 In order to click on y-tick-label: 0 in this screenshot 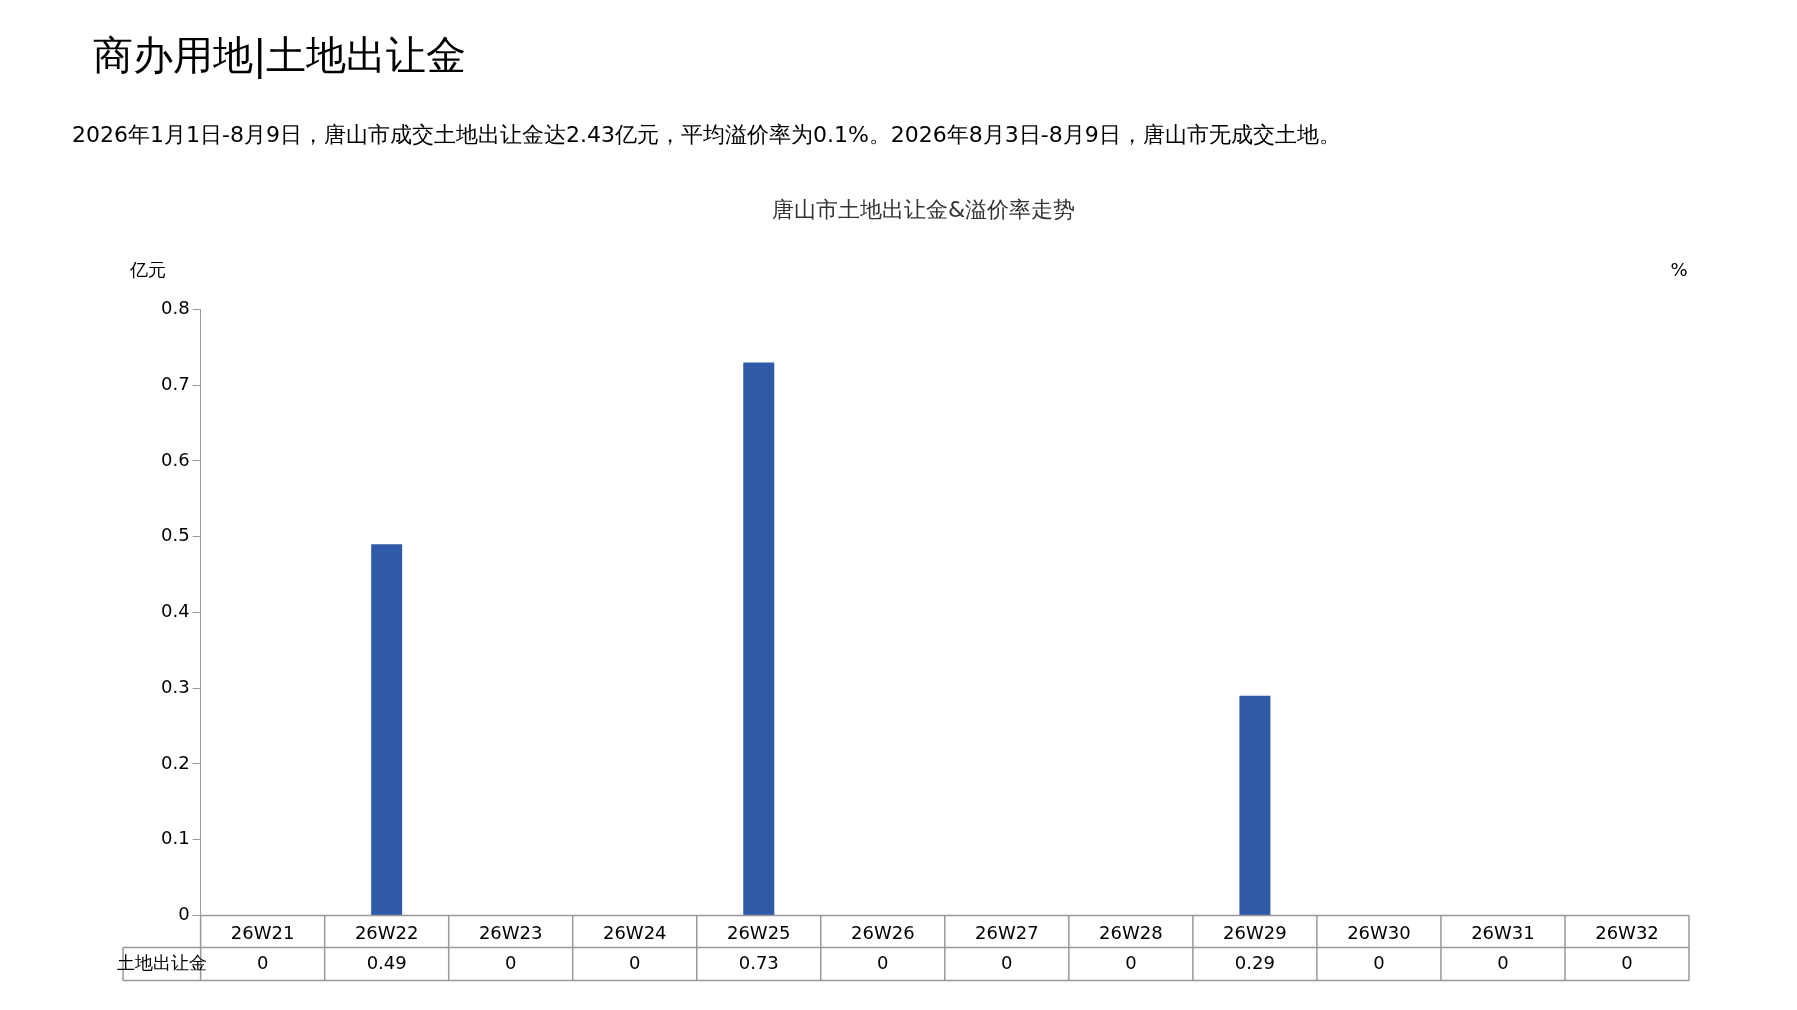, I will do `click(184, 914)`.